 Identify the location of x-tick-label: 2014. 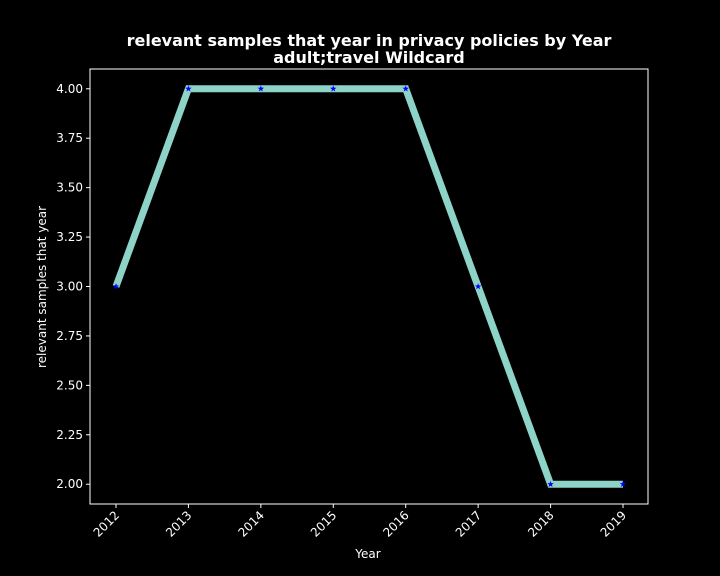
(250, 523).